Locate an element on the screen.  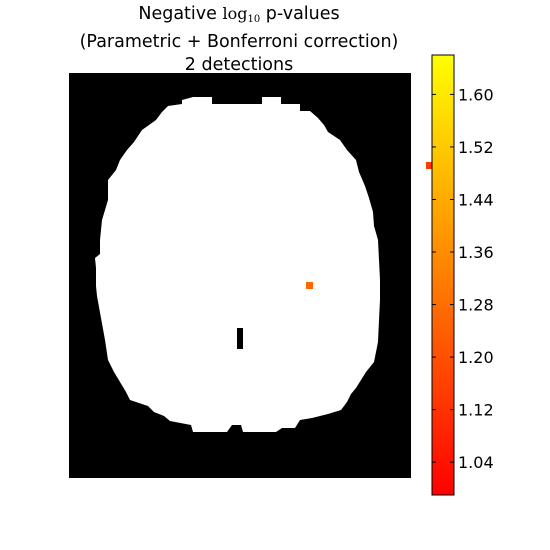
colorbar-tick-label: 1.36 is located at coordinates (476, 252).